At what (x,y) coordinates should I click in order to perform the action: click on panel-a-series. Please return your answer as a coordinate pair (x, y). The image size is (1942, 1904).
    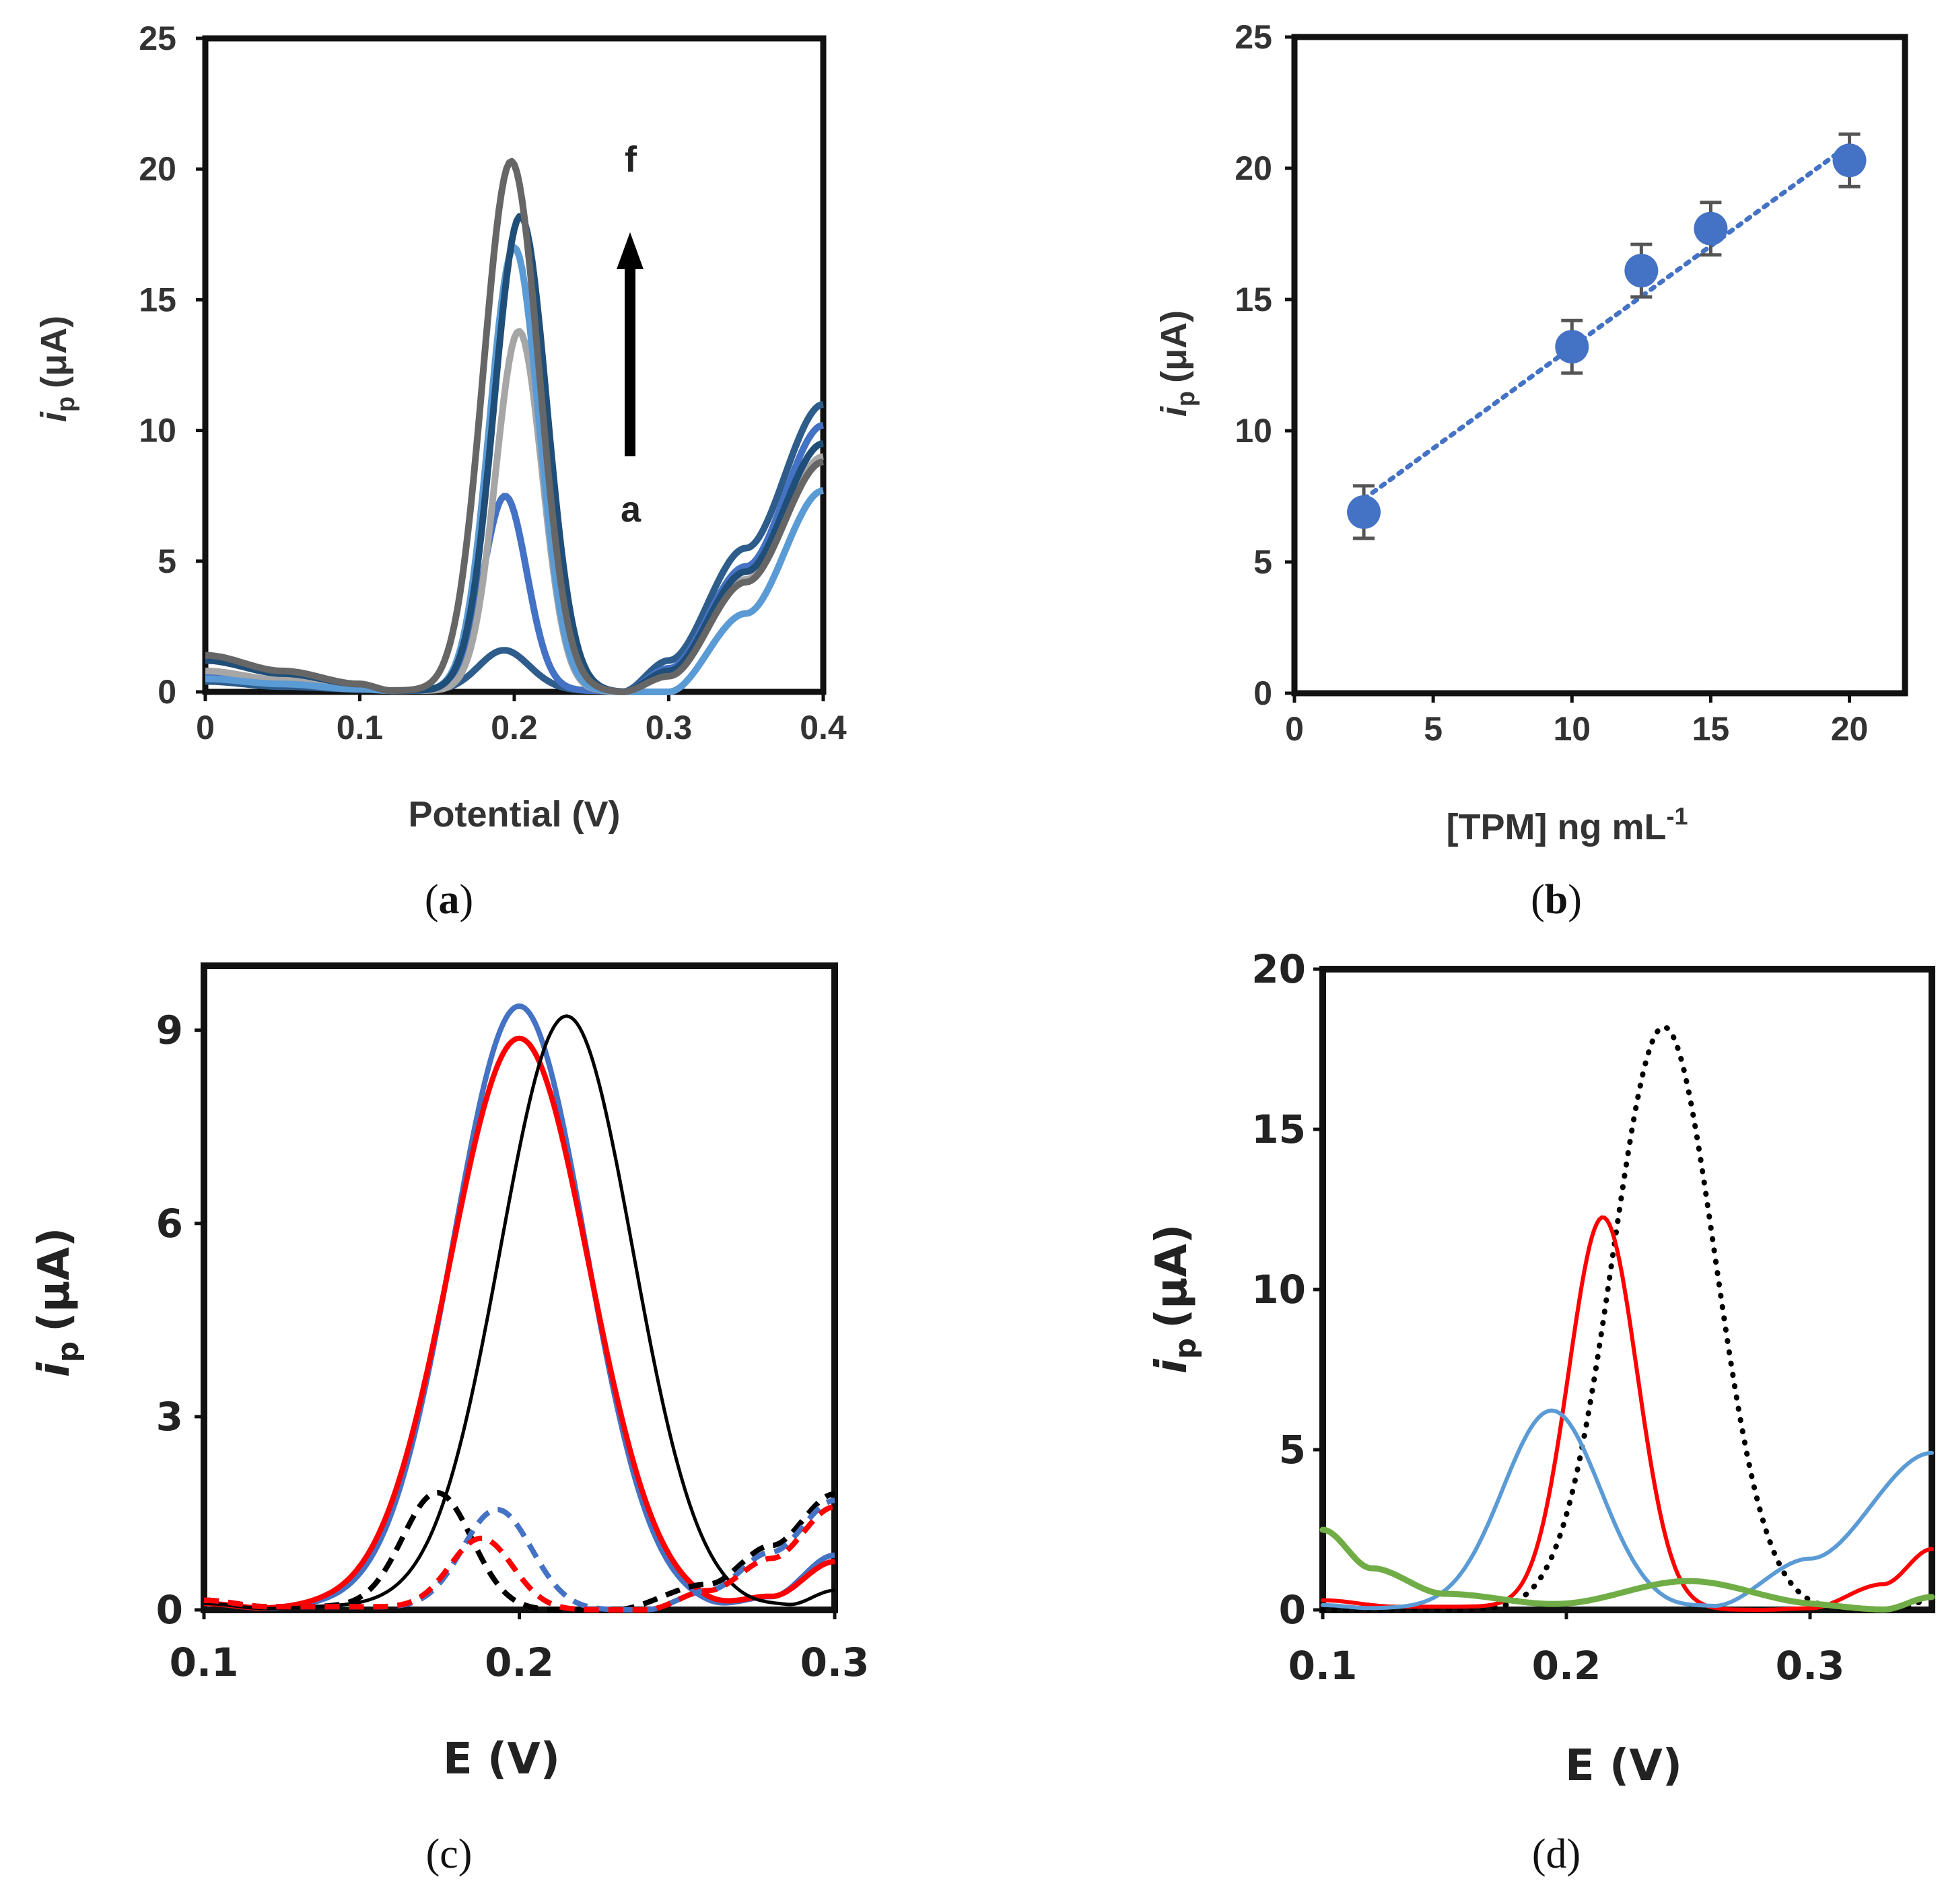
    Looking at the image, I should click on (514, 426).